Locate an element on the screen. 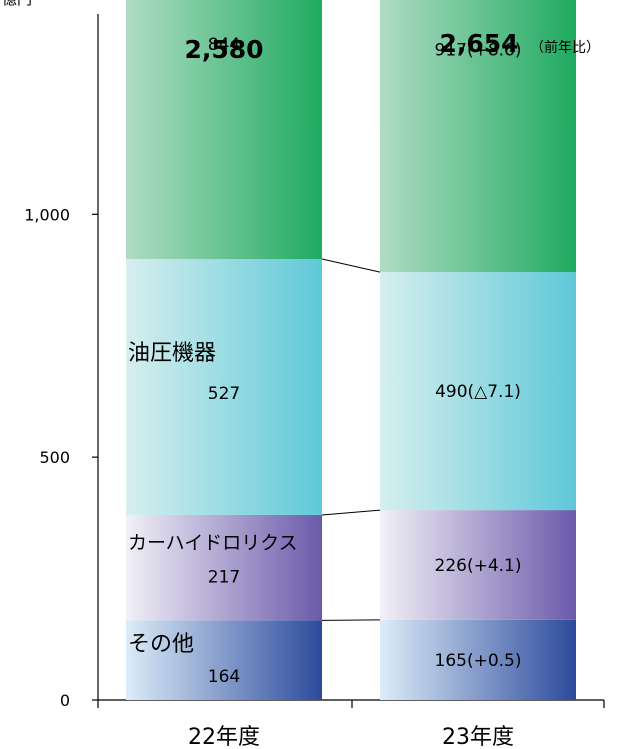  y-tick-label: 500 is located at coordinates (54, 457).